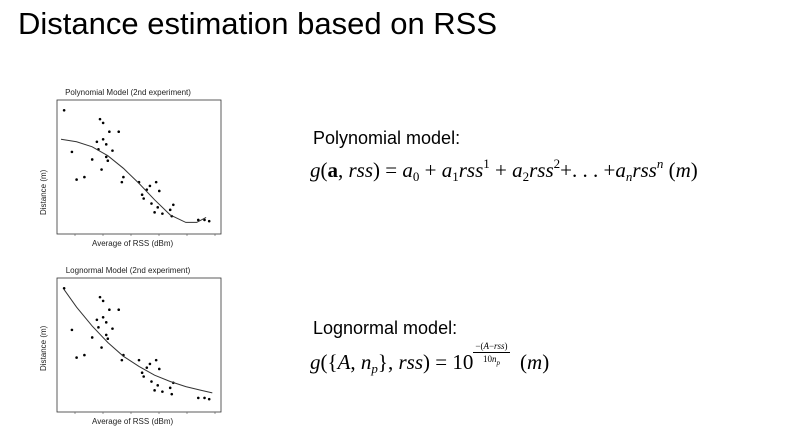 The height and width of the screenshot is (435, 789). I want to click on polynomial-x-axis-label: Average of RSS (dBm), so click(133, 243).